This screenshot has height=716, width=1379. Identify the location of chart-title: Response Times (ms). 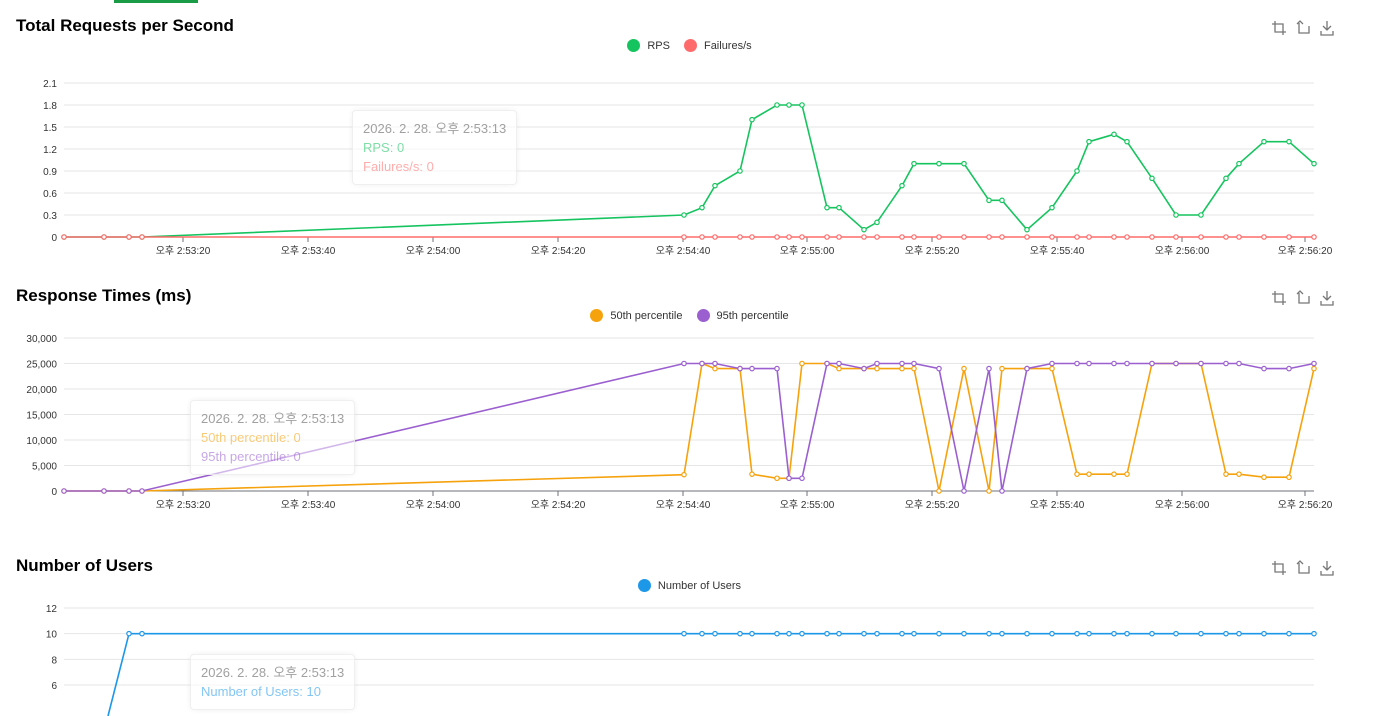
(104, 295).